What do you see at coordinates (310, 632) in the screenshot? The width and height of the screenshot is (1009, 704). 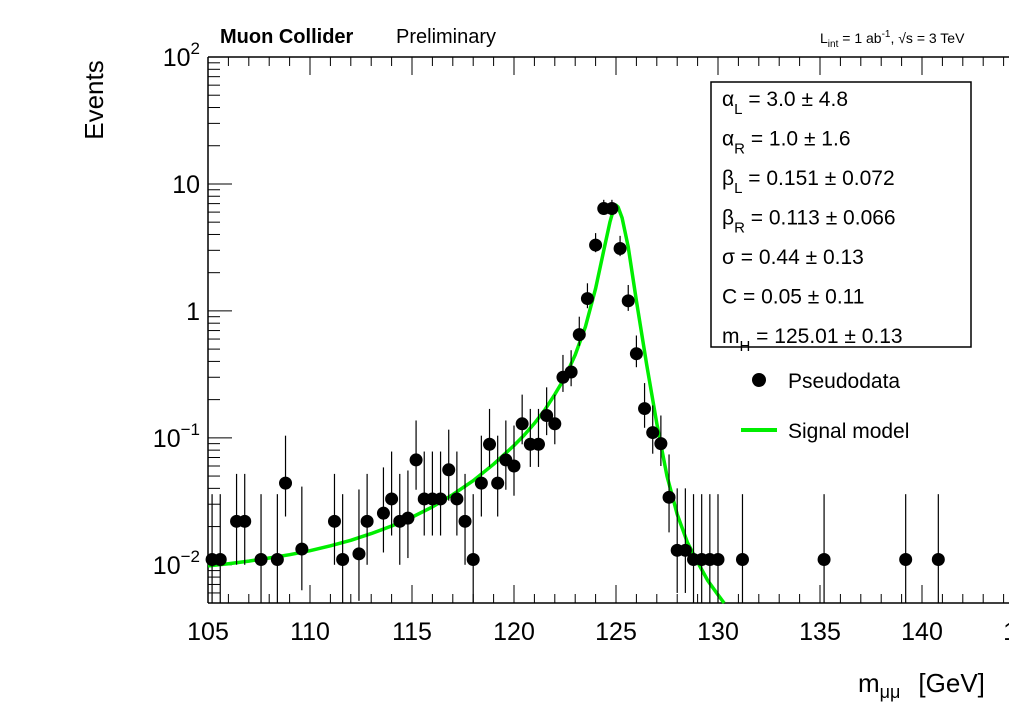 I see `x-tick-label: 110` at bounding box center [310, 632].